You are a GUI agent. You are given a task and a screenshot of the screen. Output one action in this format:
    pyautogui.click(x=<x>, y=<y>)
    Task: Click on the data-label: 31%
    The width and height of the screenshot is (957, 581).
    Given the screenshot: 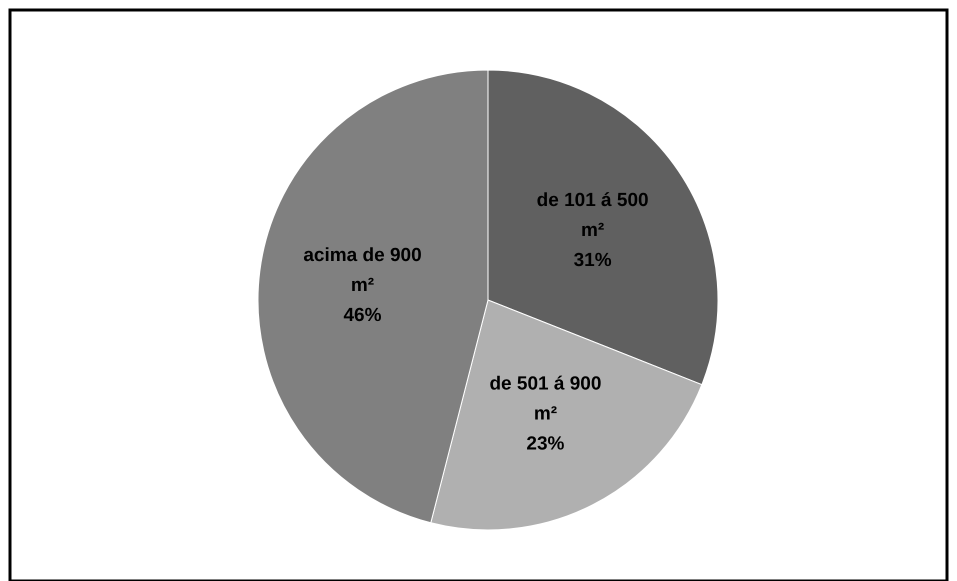 What is the action you would take?
    pyautogui.click(x=593, y=260)
    